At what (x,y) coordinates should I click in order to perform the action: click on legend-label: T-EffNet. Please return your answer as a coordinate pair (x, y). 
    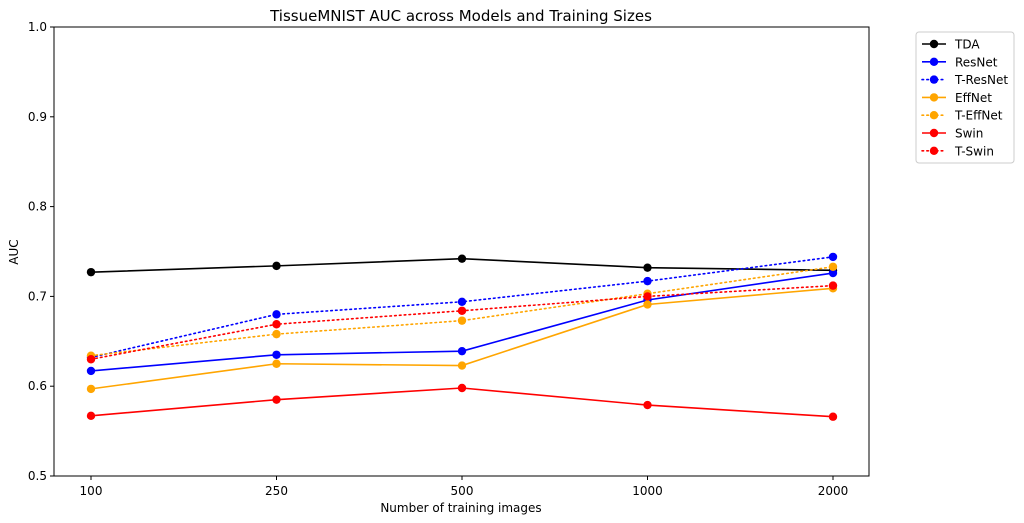
    Looking at the image, I should click on (978, 116).